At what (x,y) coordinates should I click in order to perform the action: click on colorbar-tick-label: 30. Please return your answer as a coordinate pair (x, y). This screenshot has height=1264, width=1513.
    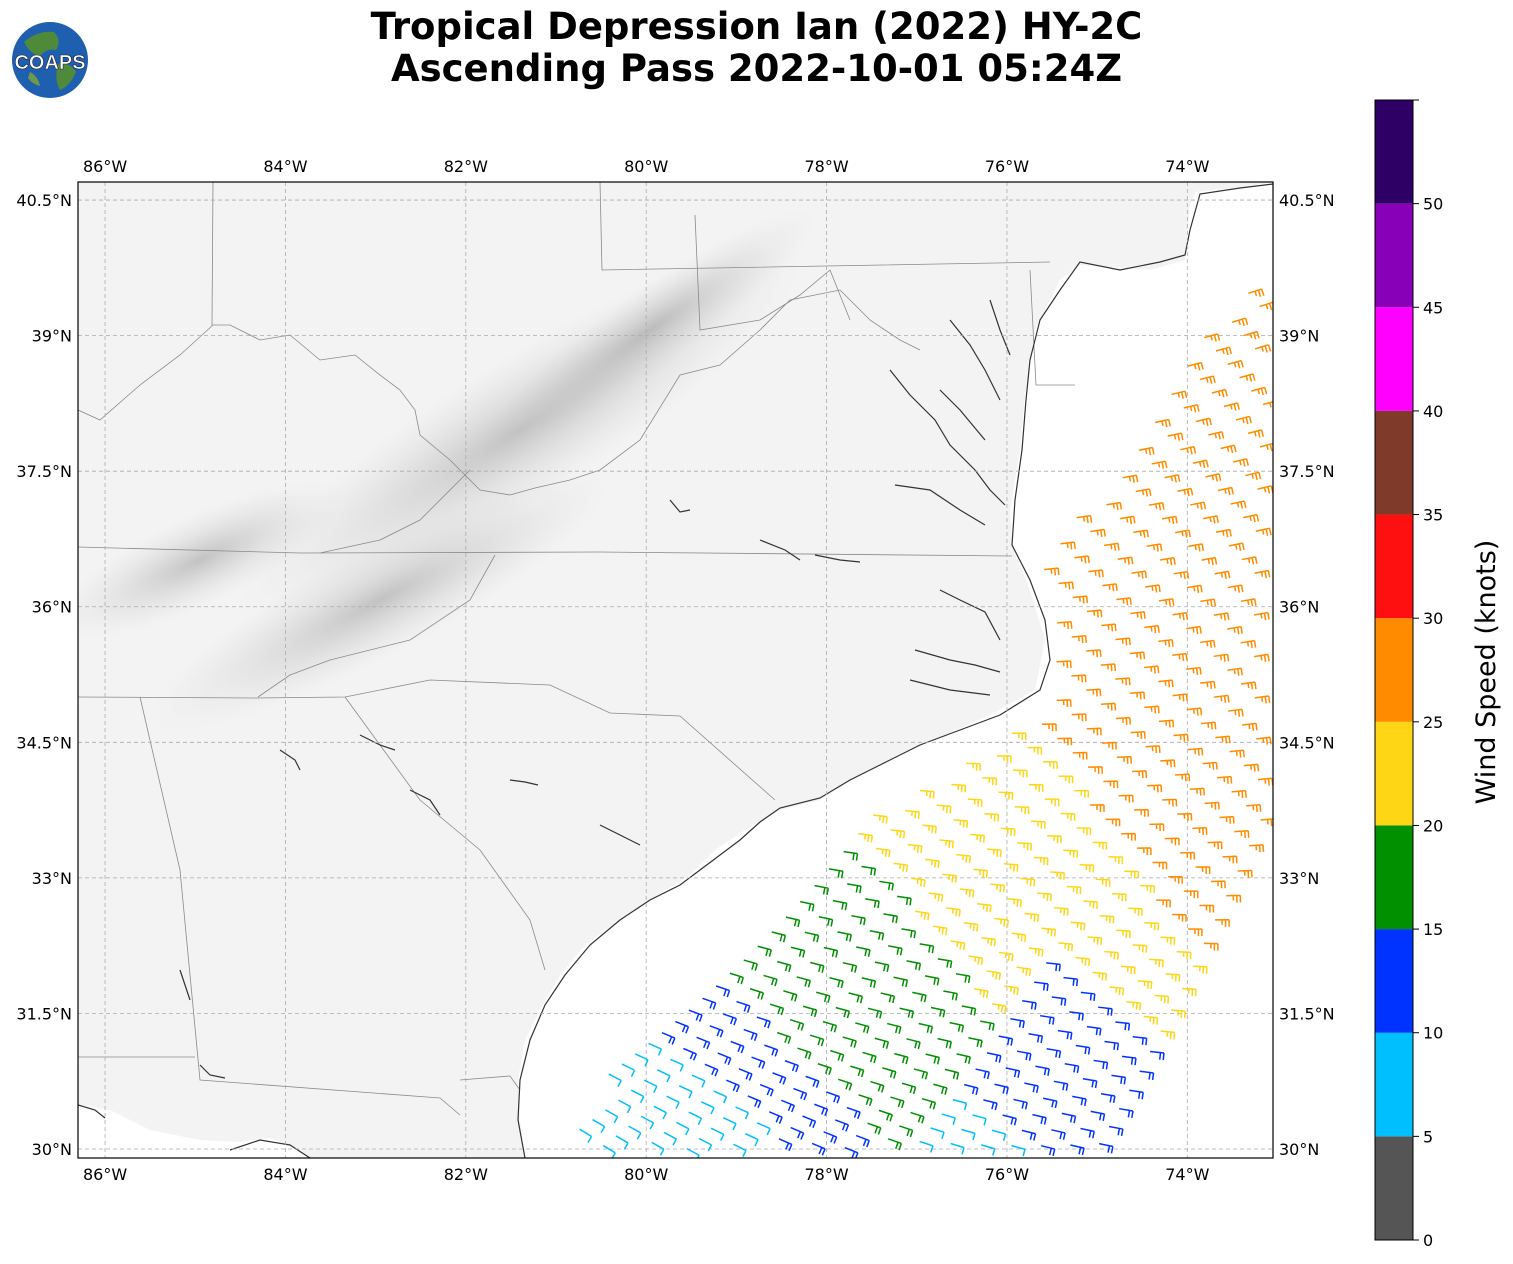
    Looking at the image, I should click on (1433, 618).